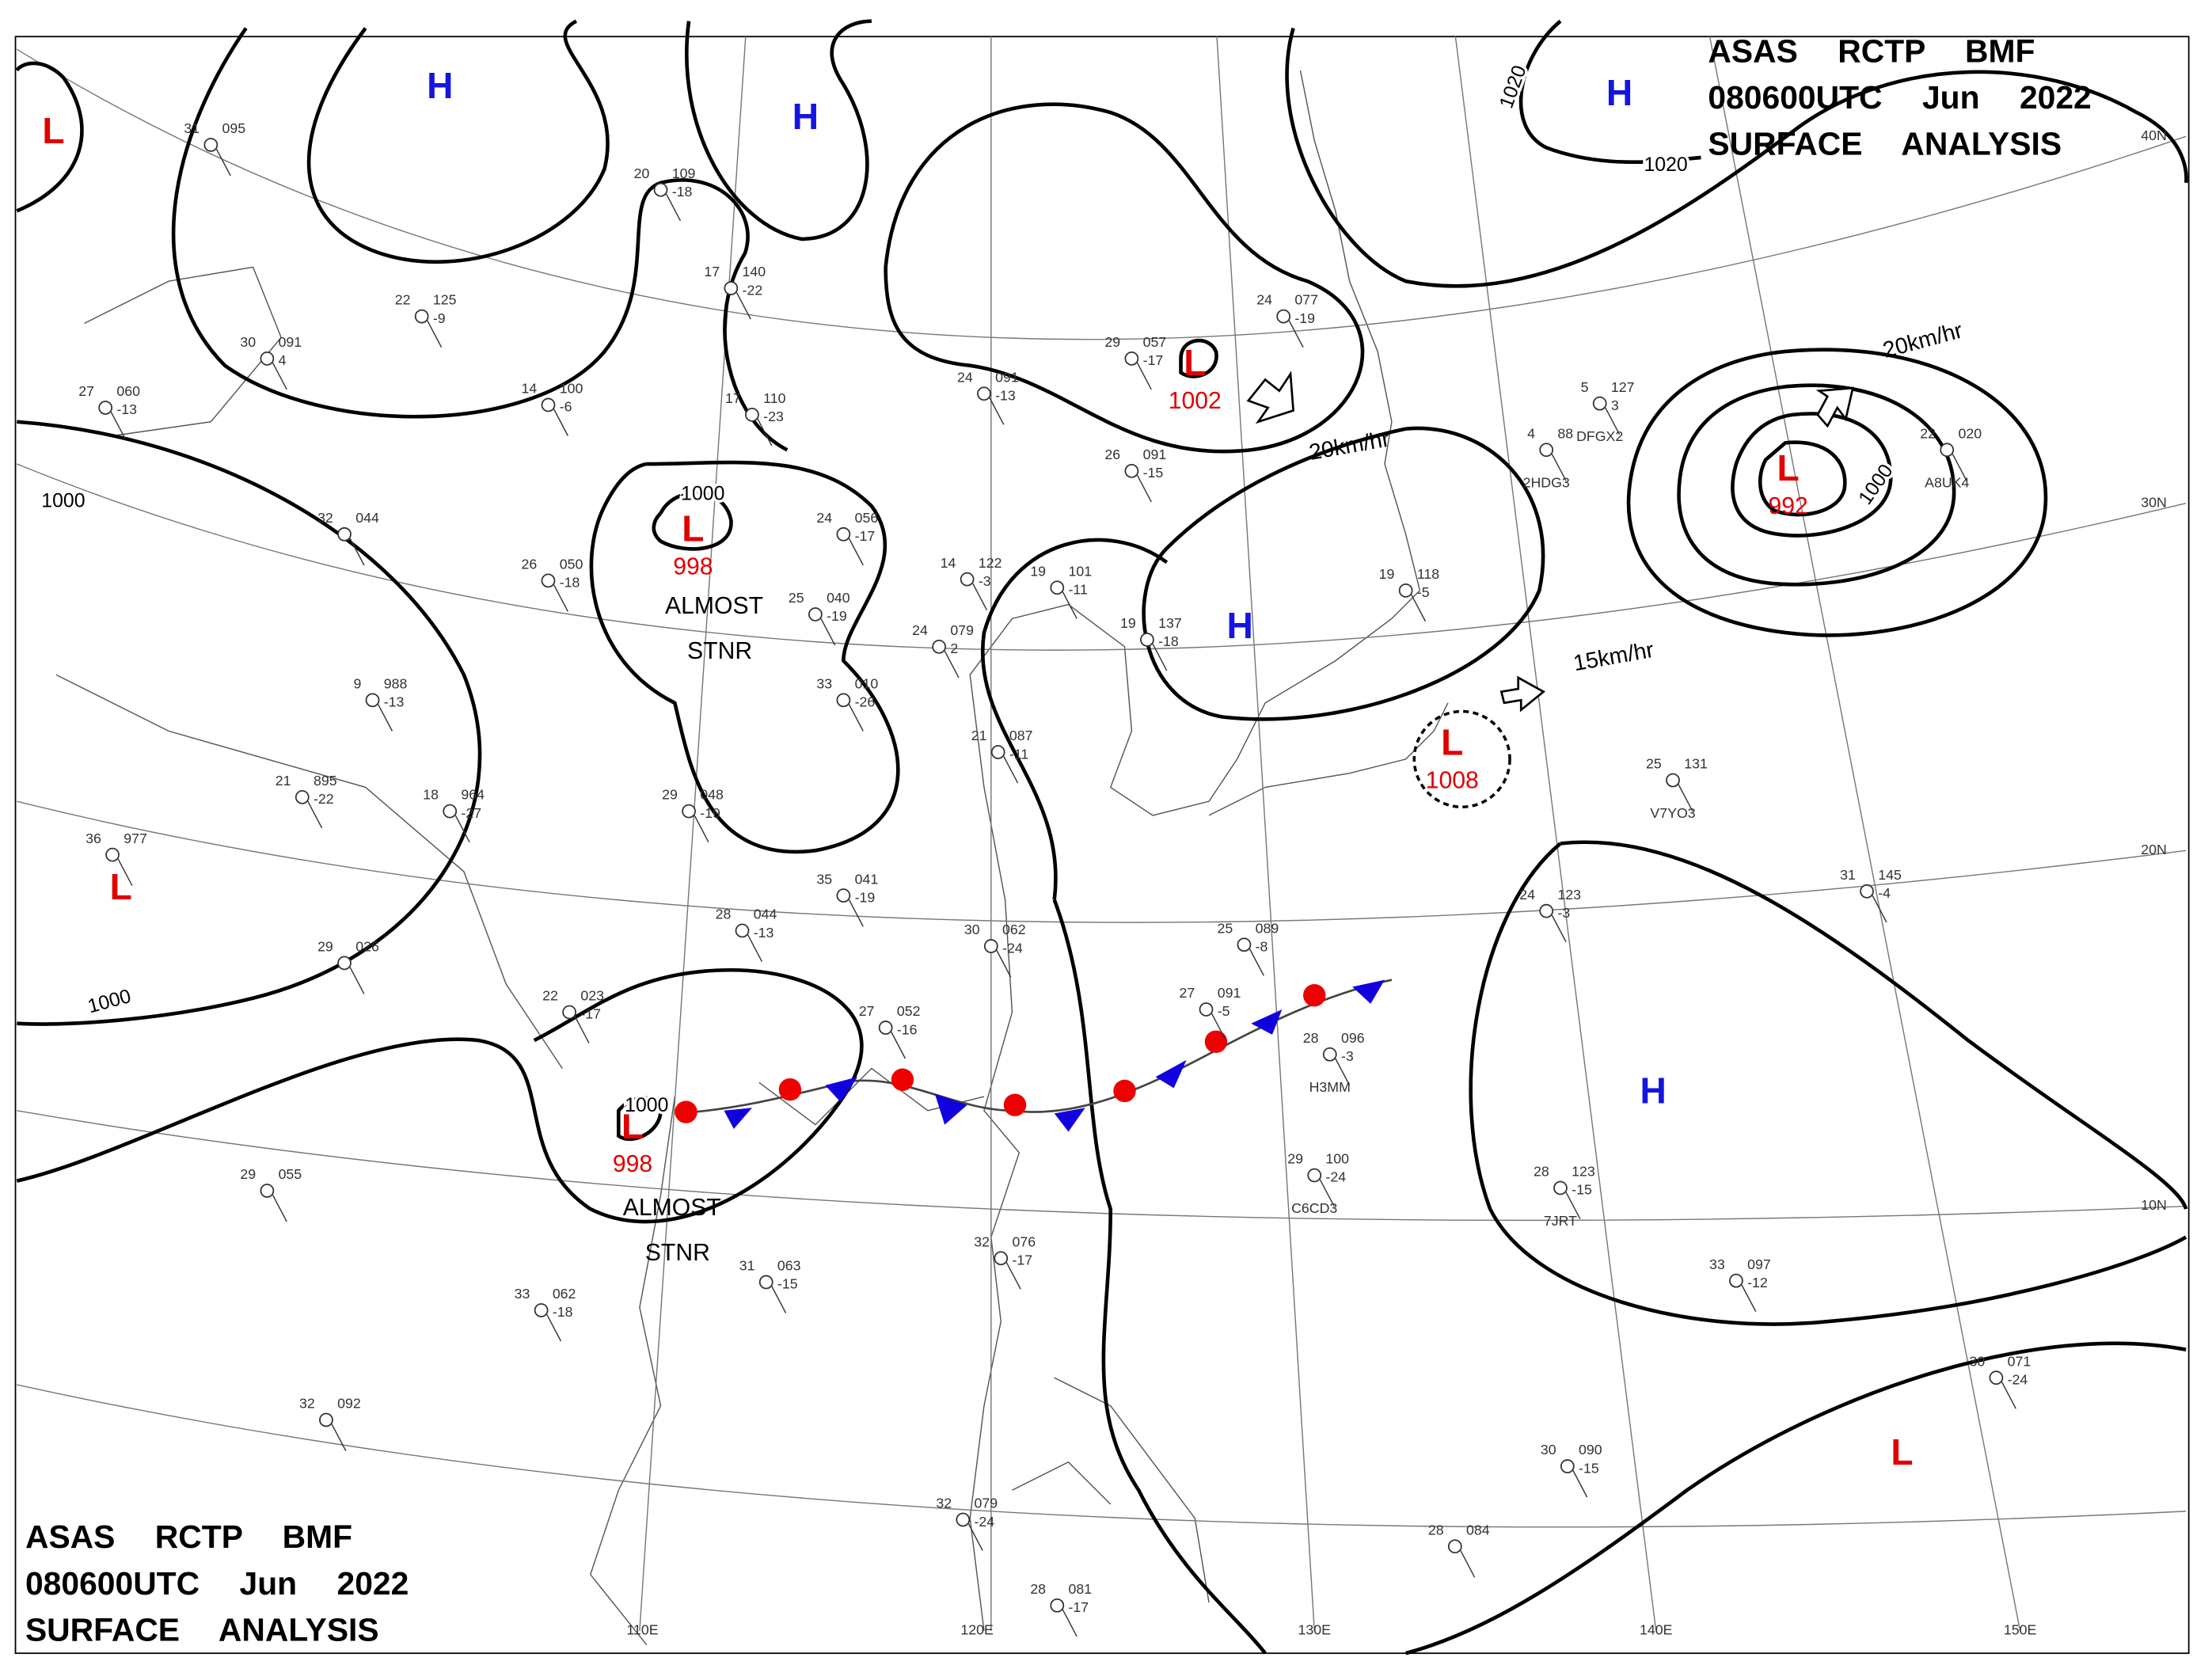 Image resolution: width=2193 pixels, height=1680 pixels. I want to click on parallel, so click(1102, 861).